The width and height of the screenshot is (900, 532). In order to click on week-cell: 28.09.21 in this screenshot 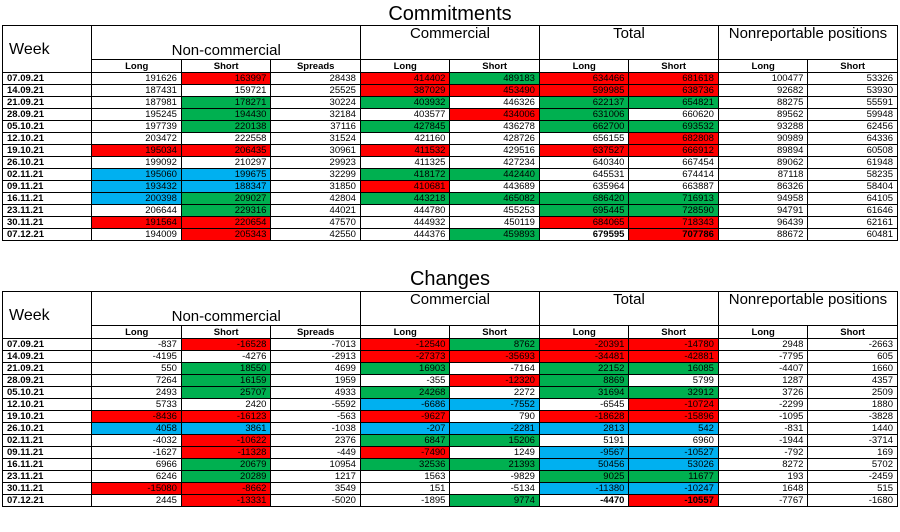, I will do `click(47, 380)`.